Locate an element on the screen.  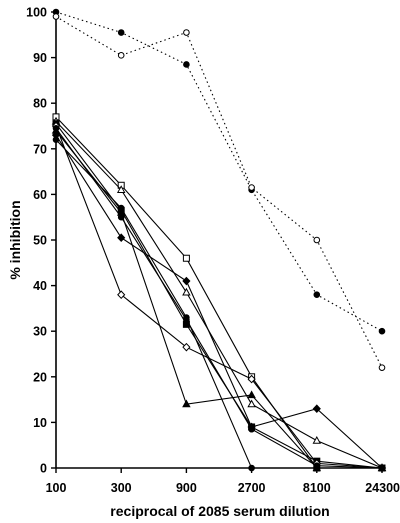
y-tick-label: 50 is located at coordinates (40, 241).